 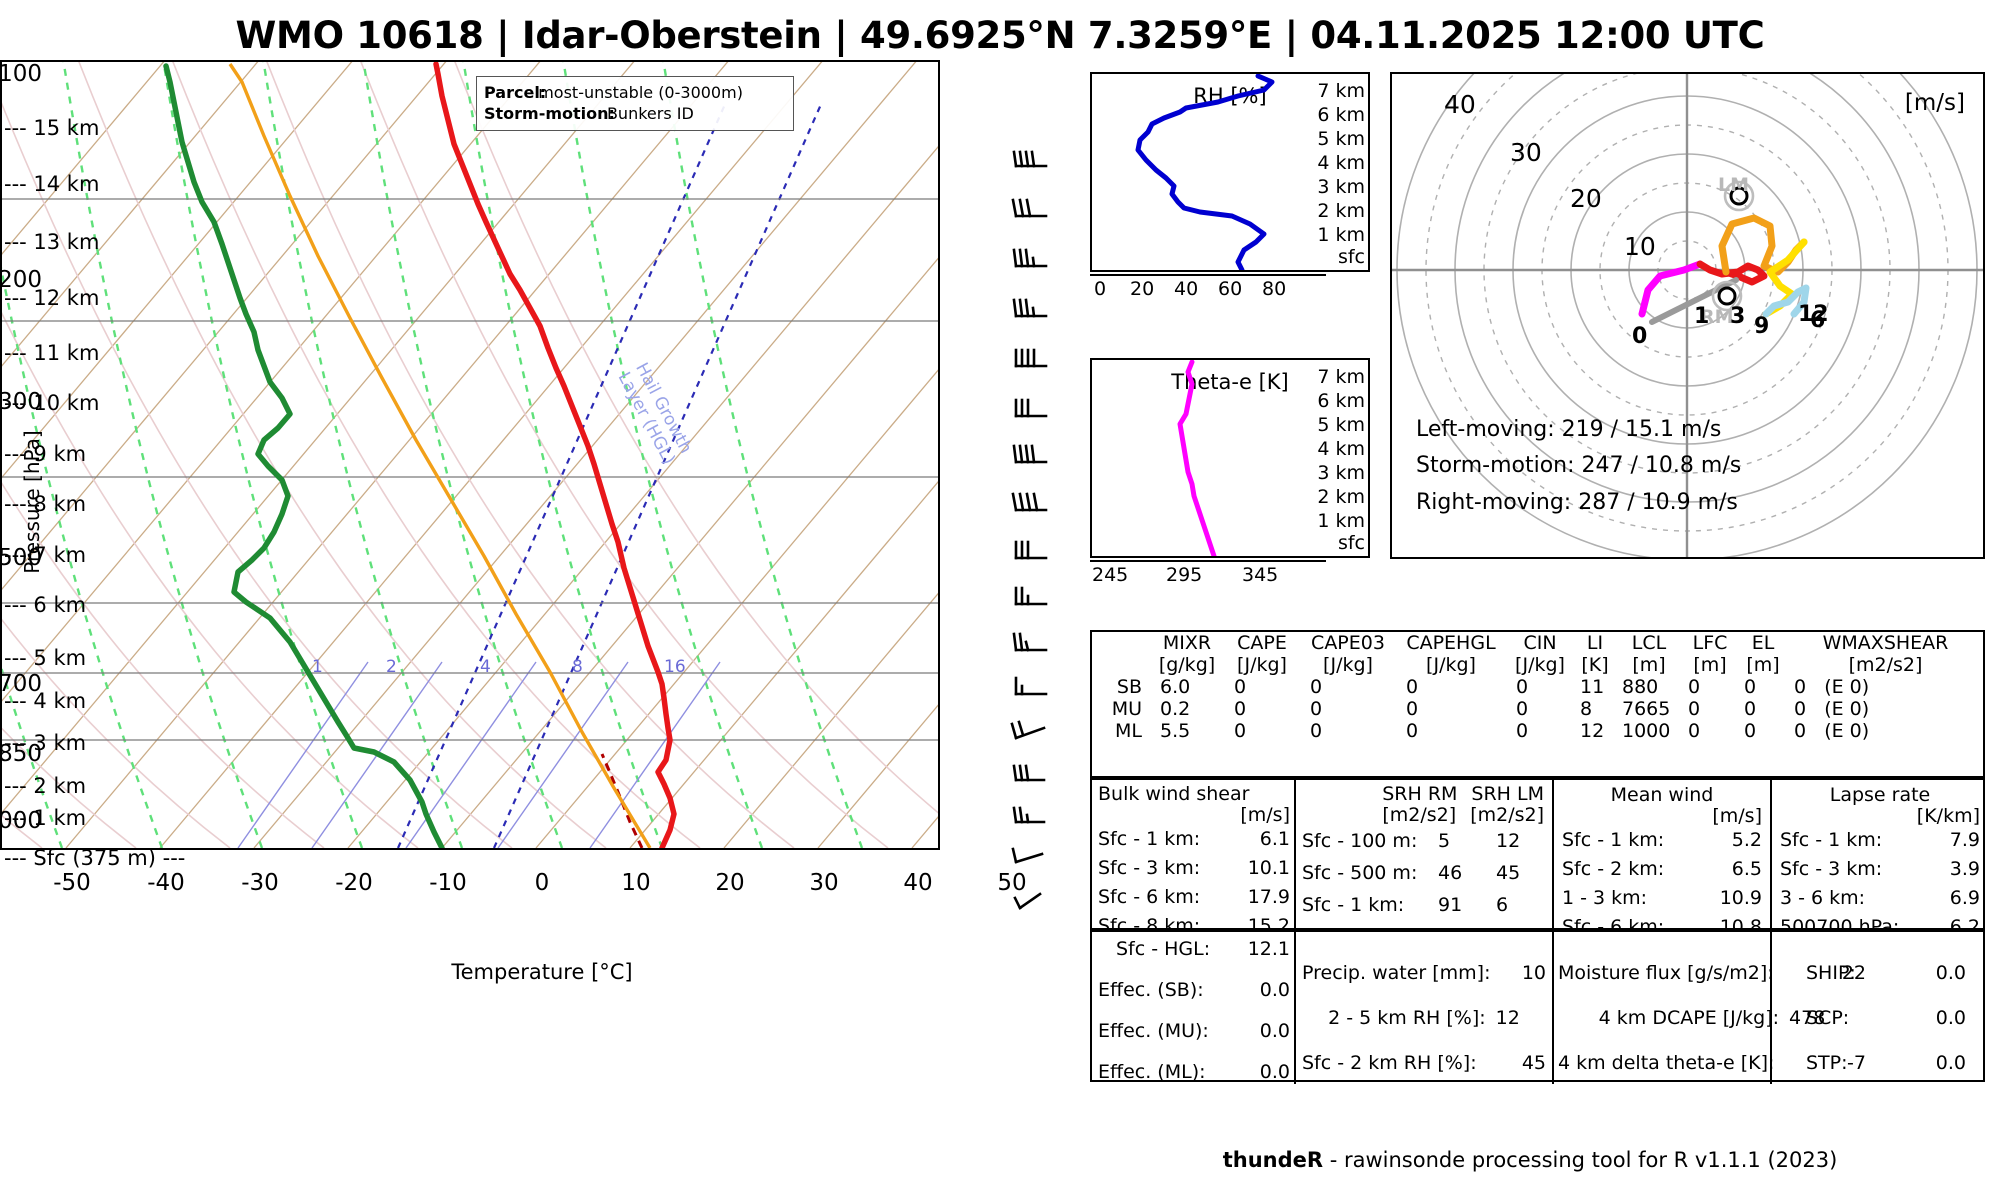 What do you see at coordinates (1353, 904) in the screenshot?
I see `srh-label-2: Sfc - 1 km:` at bounding box center [1353, 904].